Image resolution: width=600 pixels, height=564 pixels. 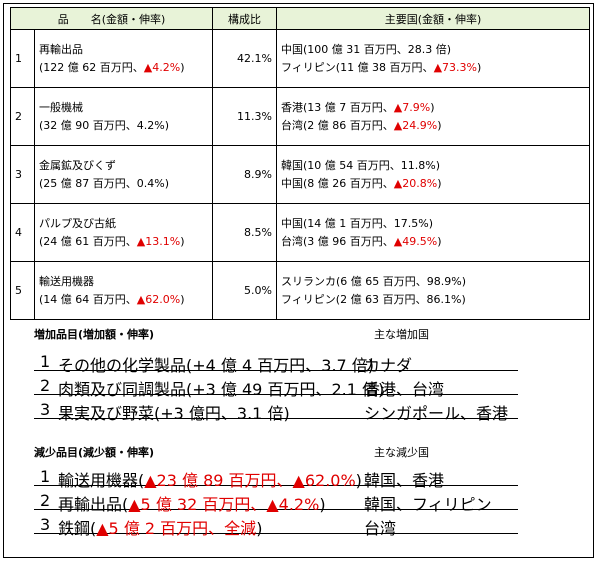 I want to click on country-line: 韓国(10 億 54 百万円、11.8%), so click(x=433, y=166).